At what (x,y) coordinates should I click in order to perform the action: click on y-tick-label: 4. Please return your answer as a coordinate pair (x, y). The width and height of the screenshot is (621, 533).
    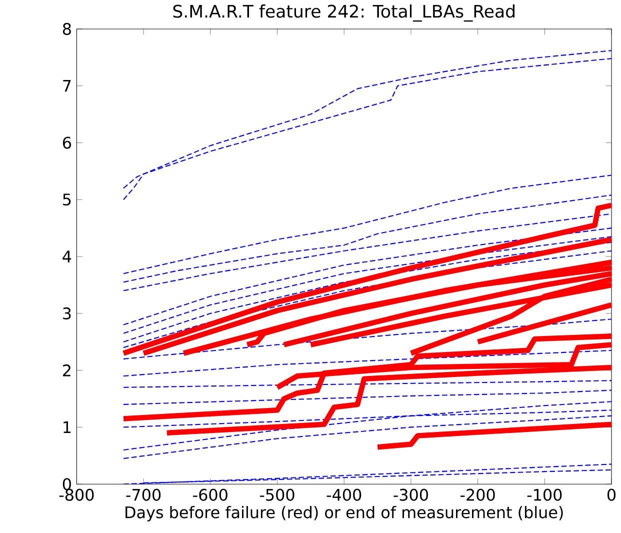
    Looking at the image, I should click on (67, 256).